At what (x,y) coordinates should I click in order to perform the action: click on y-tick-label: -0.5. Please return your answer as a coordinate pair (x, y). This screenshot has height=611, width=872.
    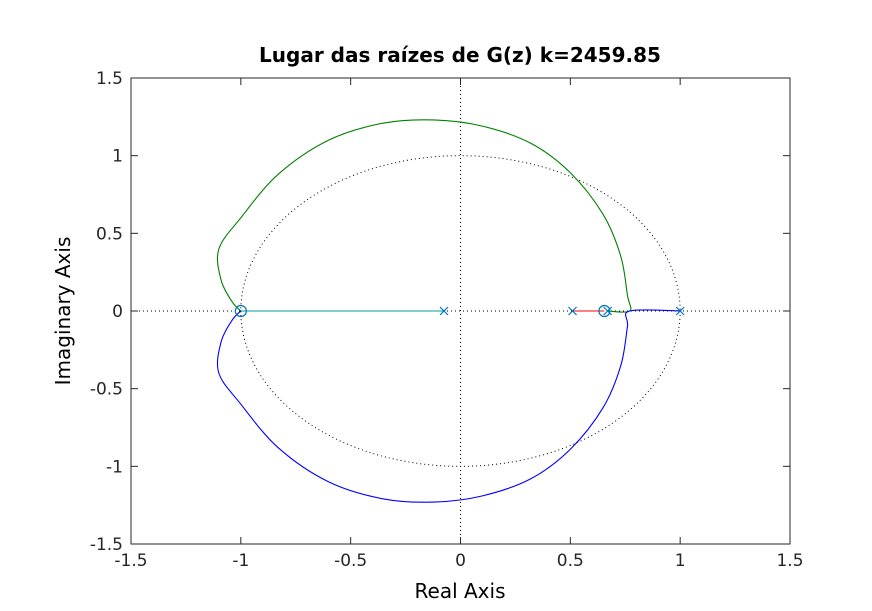
    Looking at the image, I should click on (106, 390).